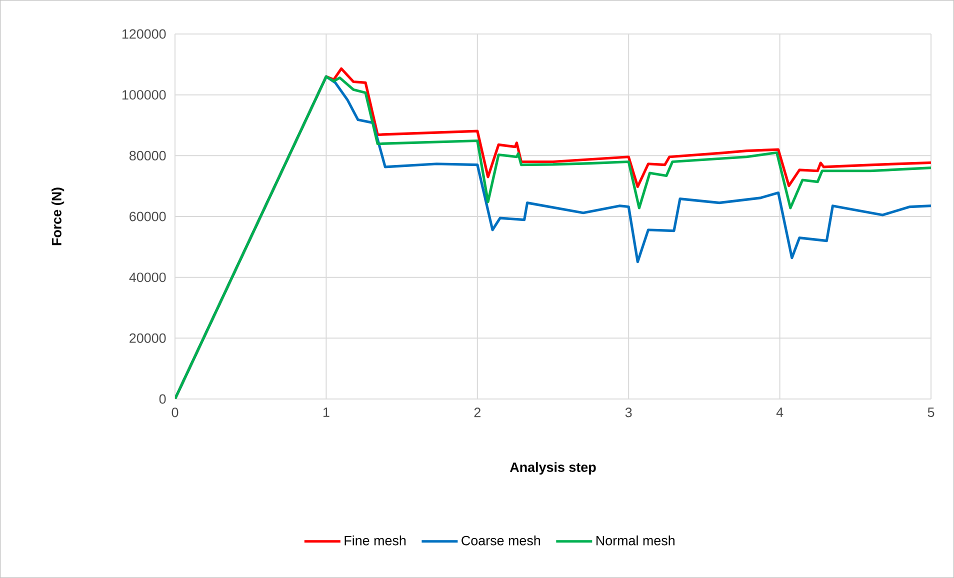 This screenshot has width=954, height=578. Describe the element at coordinates (147, 277) in the screenshot. I see `y-tick-label: 40000` at that location.